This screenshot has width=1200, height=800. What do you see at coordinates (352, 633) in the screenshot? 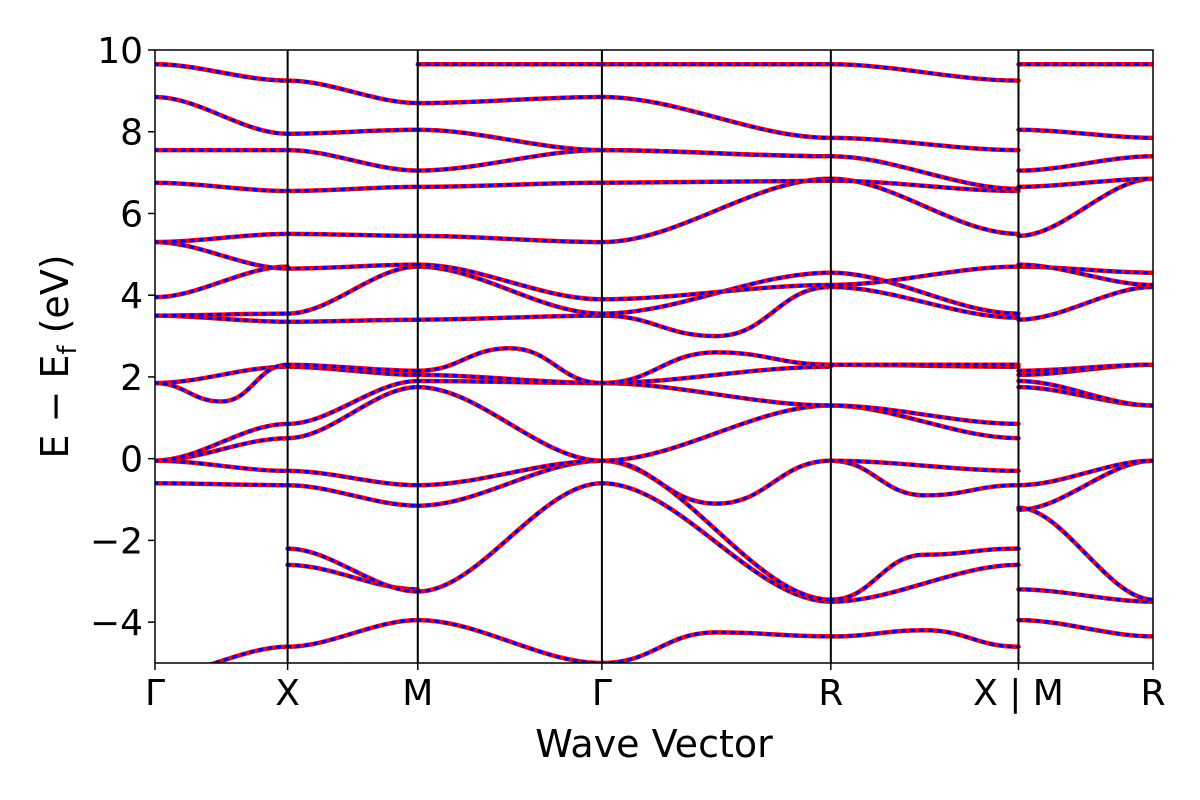
I see `band-line-blue-seg1-b0` at bounding box center [352, 633].